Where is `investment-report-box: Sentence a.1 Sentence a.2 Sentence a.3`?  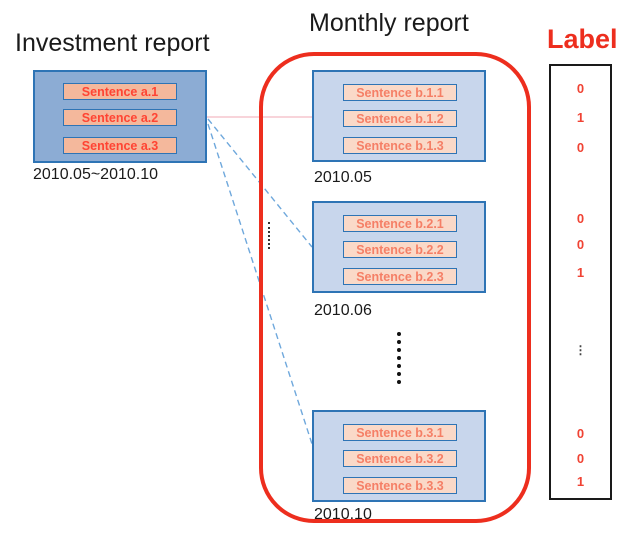 investment-report-box: Sentence a.1 Sentence a.2 Sentence a.3 is located at coordinates (120, 116).